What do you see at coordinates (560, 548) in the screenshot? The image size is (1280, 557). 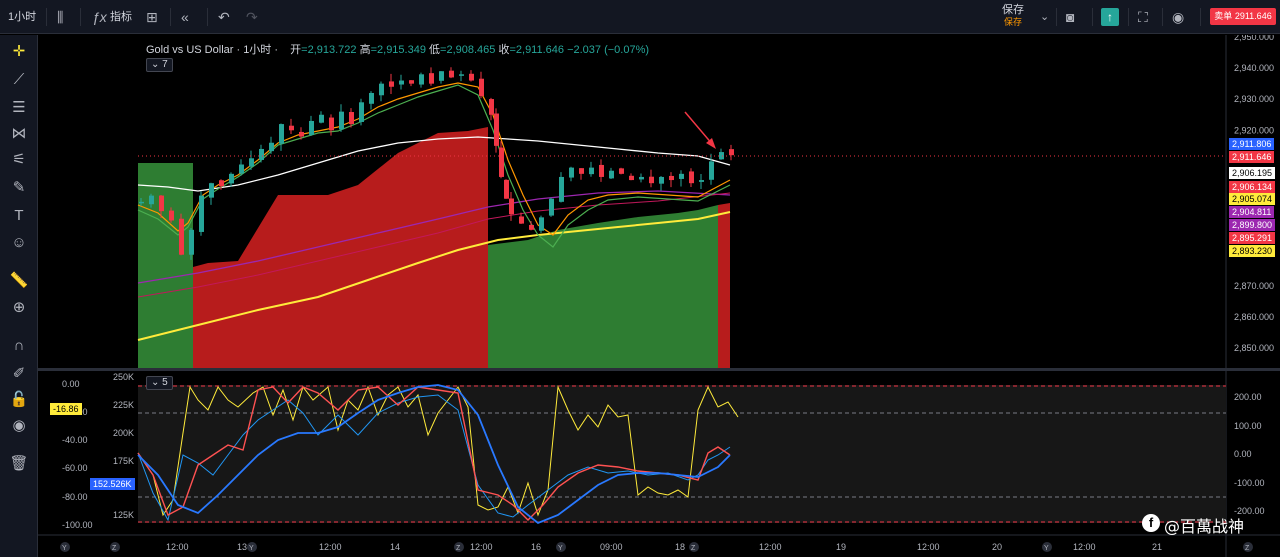 I see `timeframe-badge: Y` at bounding box center [560, 548].